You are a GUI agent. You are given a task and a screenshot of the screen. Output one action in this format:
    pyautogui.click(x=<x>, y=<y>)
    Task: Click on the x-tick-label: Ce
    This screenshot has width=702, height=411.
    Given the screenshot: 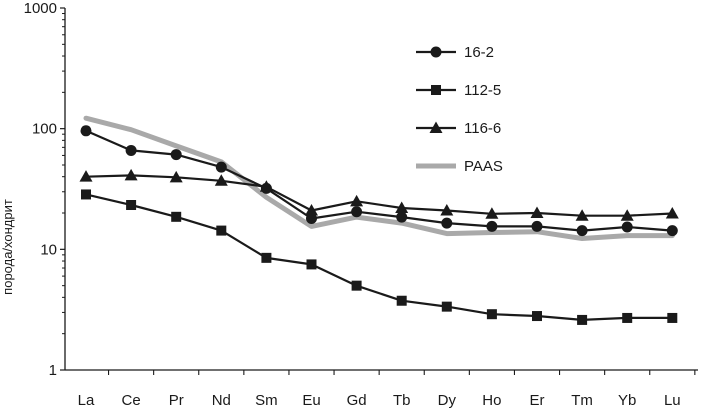 What is the action you would take?
    pyautogui.click(x=131, y=400)
    